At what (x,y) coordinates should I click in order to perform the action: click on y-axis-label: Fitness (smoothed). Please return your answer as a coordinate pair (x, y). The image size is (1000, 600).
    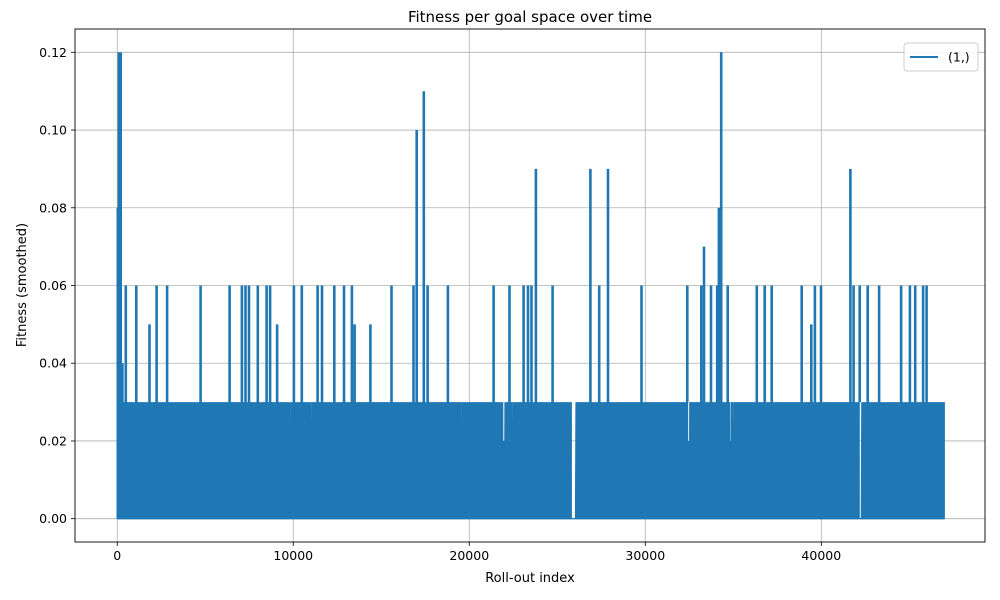
    Looking at the image, I should click on (22, 285).